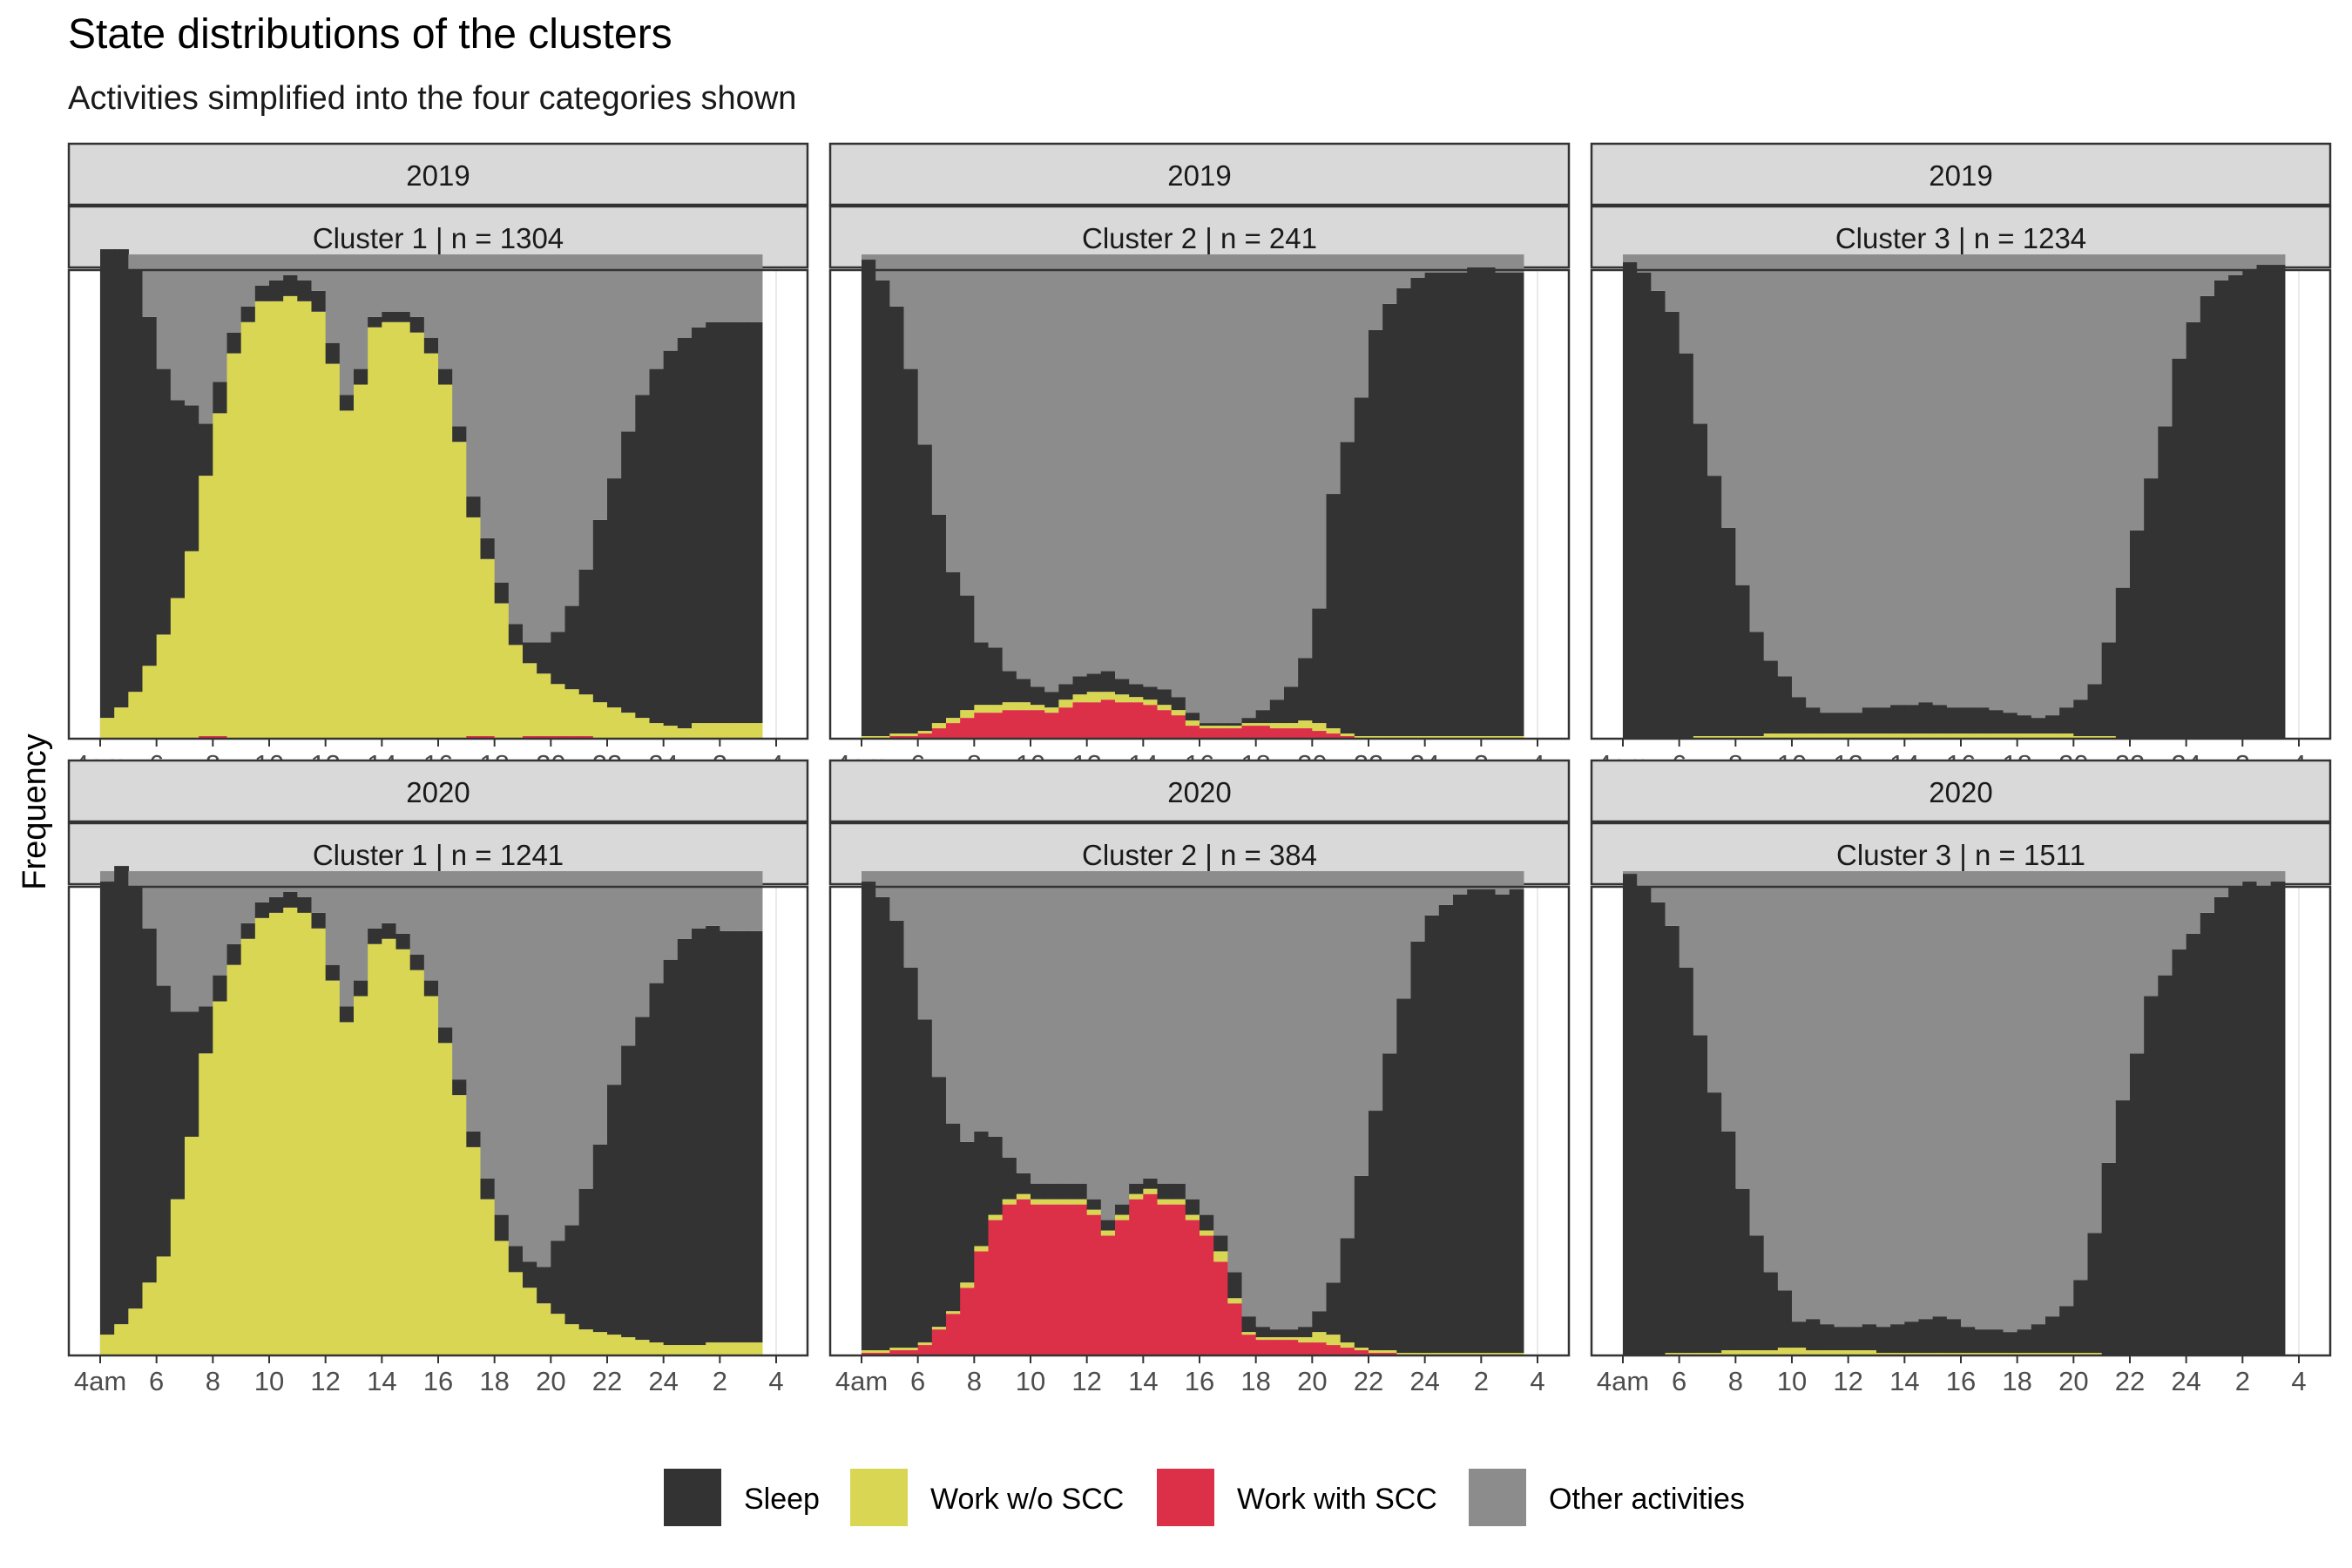  What do you see at coordinates (1847, 1381) in the screenshot?
I see `x-axis-tick-label: 12` at bounding box center [1847, 1381].